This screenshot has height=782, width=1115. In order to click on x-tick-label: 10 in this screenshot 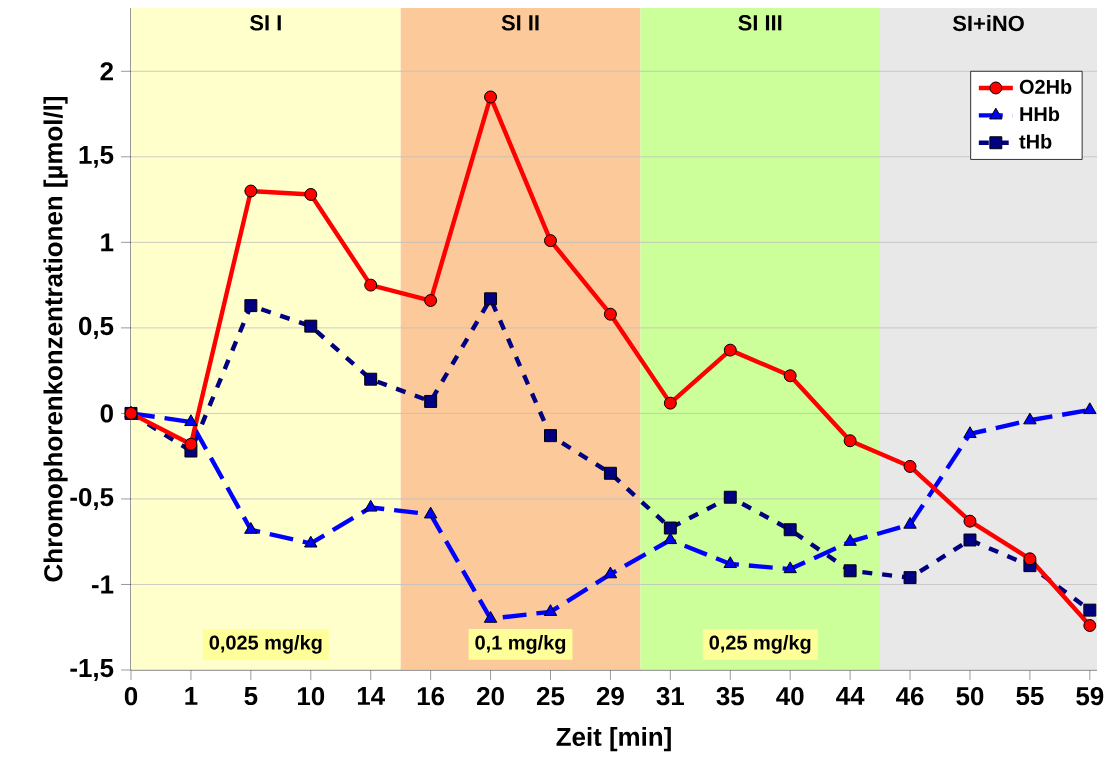, I will do `click(311, 696)`.